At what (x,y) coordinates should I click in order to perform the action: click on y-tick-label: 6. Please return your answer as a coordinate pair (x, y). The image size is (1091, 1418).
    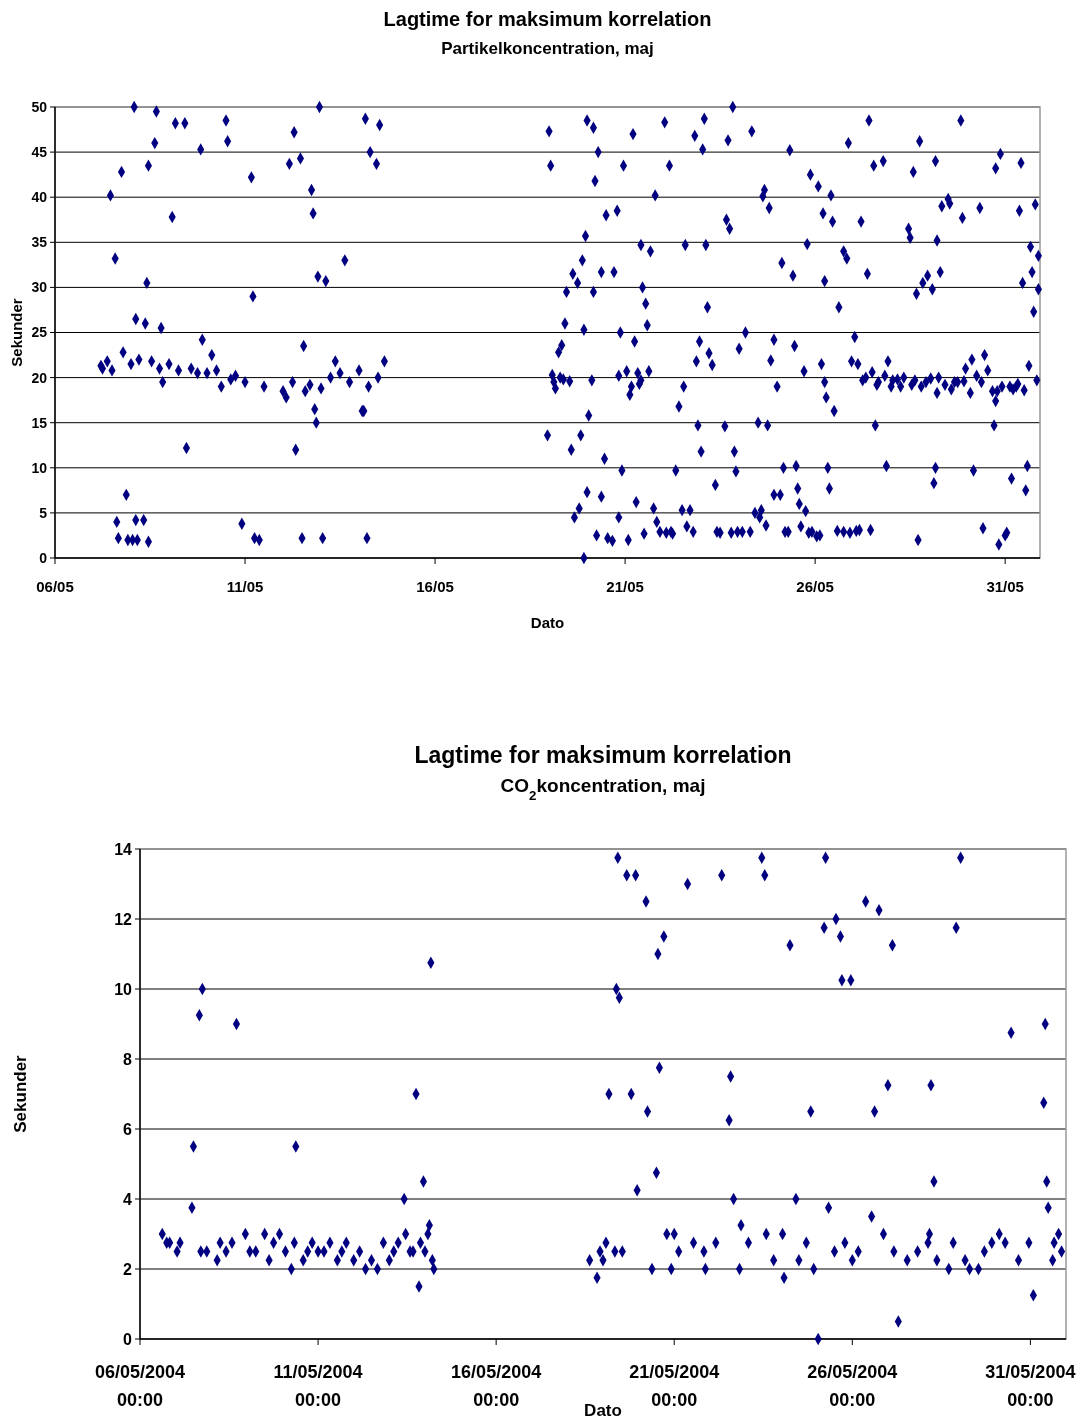
    Looking at the image, I should click on (128, 1129).